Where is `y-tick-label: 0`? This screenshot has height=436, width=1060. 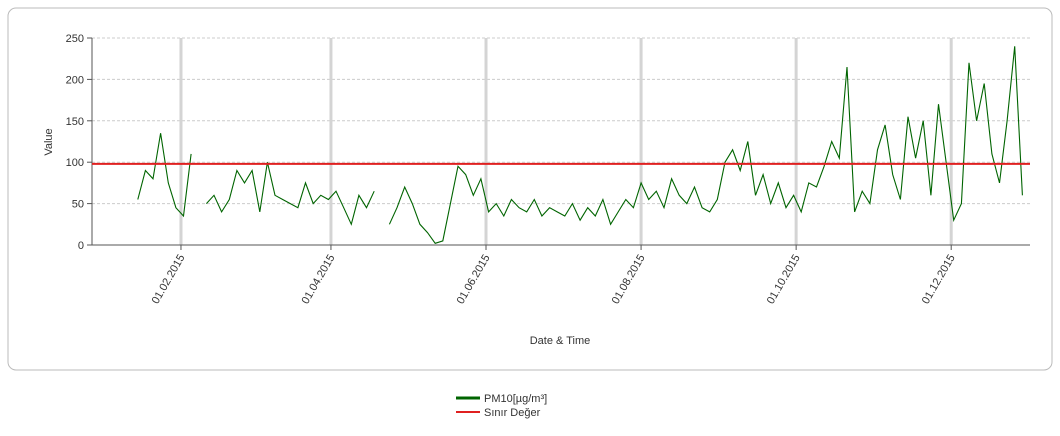 y-tick-label: 0 is located at coordinates (81, 246).